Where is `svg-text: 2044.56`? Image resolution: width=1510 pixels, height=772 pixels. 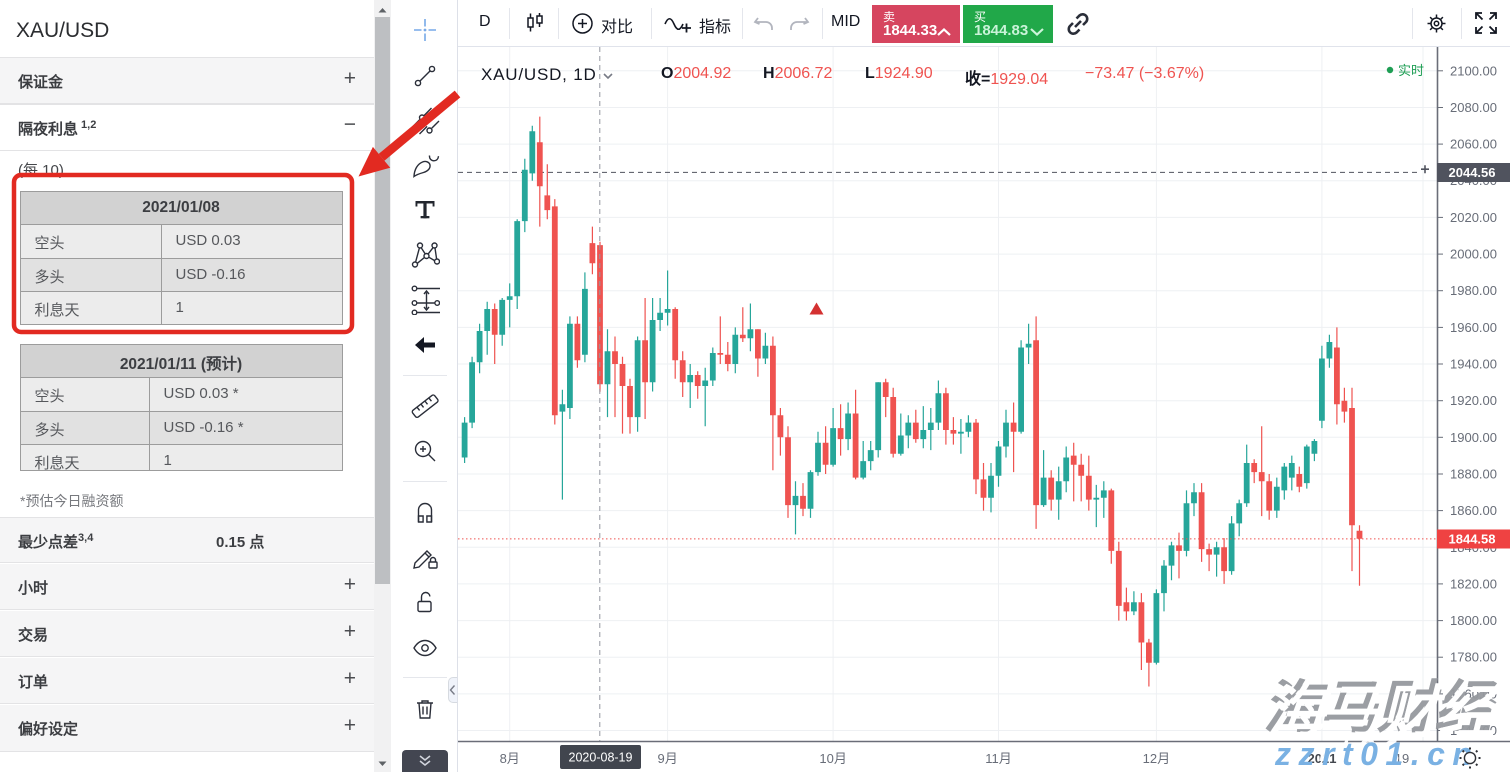 svg-text: 2044.56 is located at coordinates (1472, 172).